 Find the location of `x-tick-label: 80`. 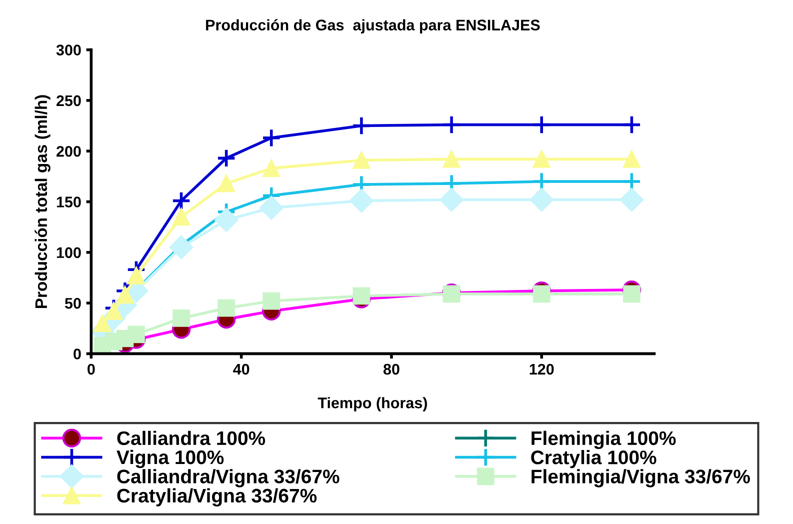

x-tick-label: 80 is located at coordinates (391, 369).